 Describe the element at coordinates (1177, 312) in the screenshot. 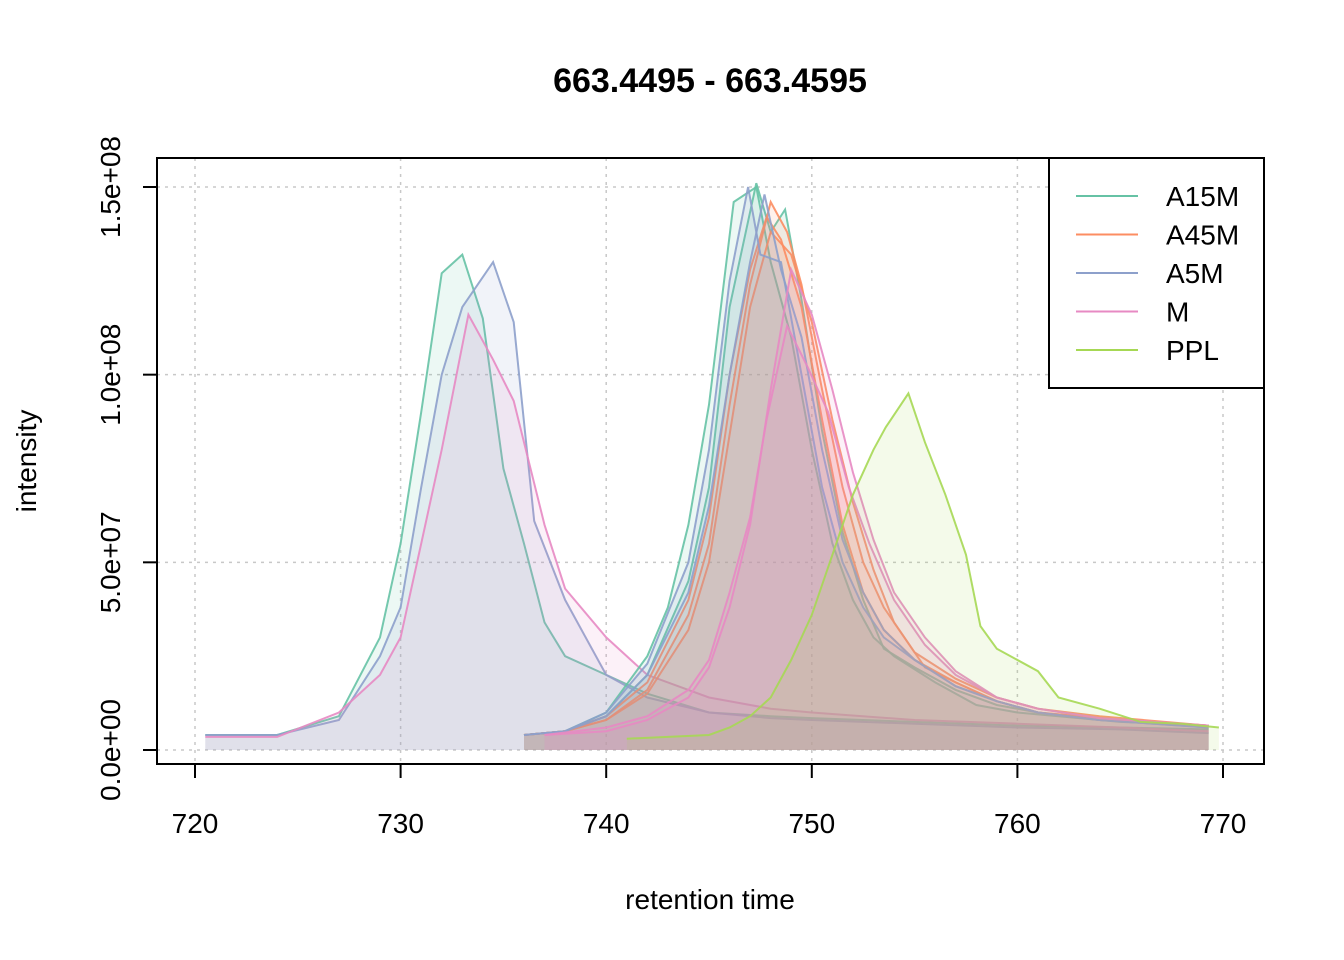

I see `legend-label-M: M` at that location.